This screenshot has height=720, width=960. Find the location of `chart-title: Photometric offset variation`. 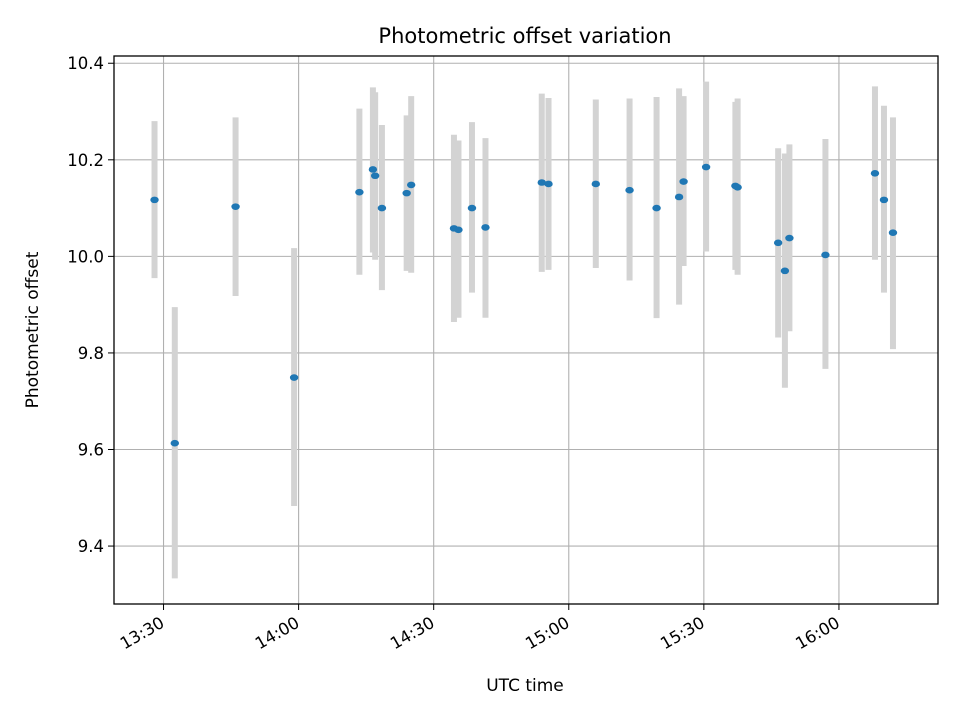

chart-title: Photometric offset variation is located at coordinates (524, 36).